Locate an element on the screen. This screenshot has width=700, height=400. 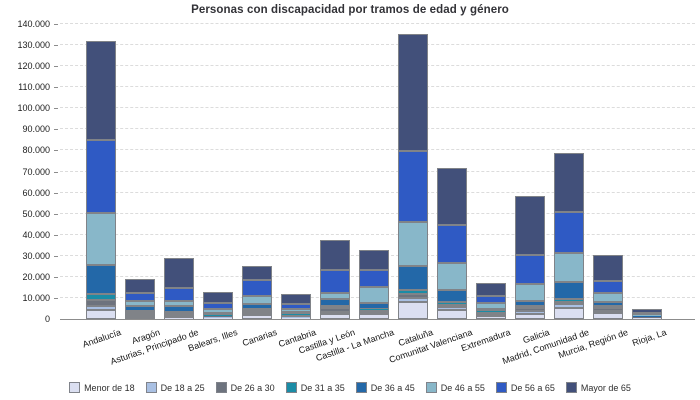
legend-item: De 31 a 35 is located at coordinates (315, 387).